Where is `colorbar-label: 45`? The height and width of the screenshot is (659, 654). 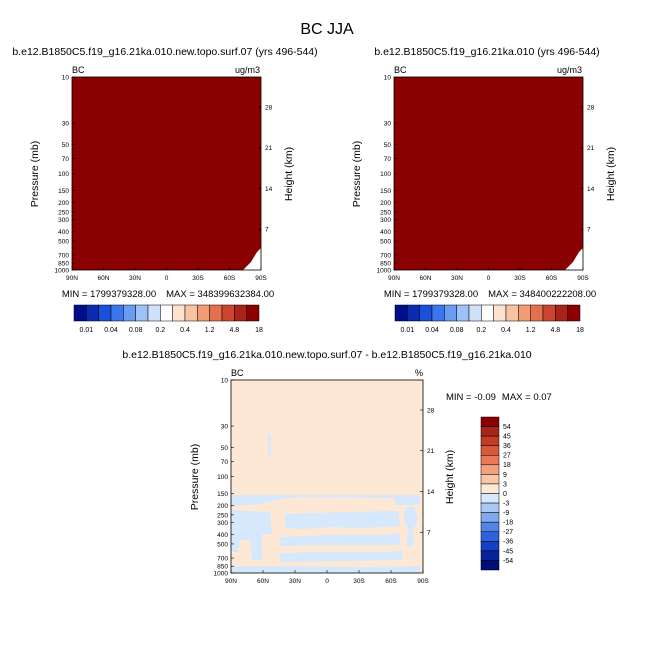
colorbar-label: 45 is located at coordinates (507, 437).